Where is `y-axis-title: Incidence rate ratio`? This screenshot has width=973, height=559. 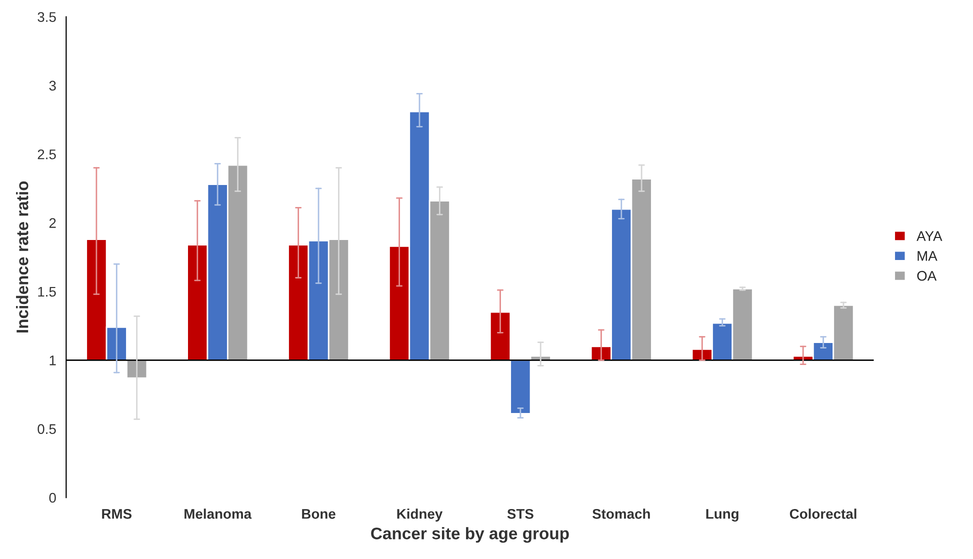
y-axis-title: Incidence rate ratio is located at coordinates (22, 256).